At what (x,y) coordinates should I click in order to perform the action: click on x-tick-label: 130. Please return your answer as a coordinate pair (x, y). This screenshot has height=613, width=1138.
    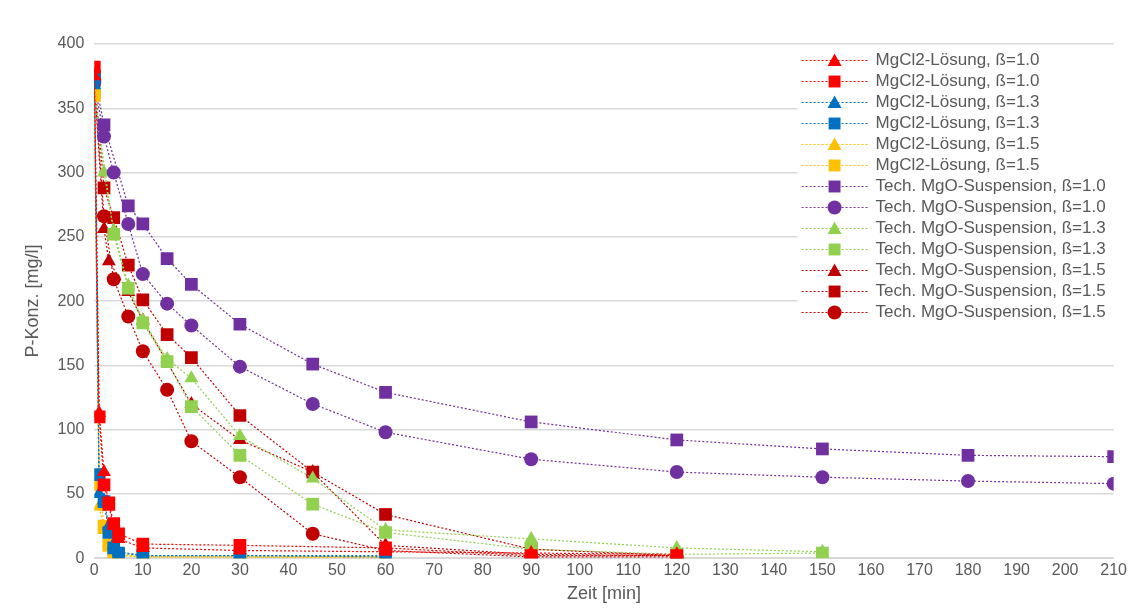
    Looking at the image, I should click on (725, 570).